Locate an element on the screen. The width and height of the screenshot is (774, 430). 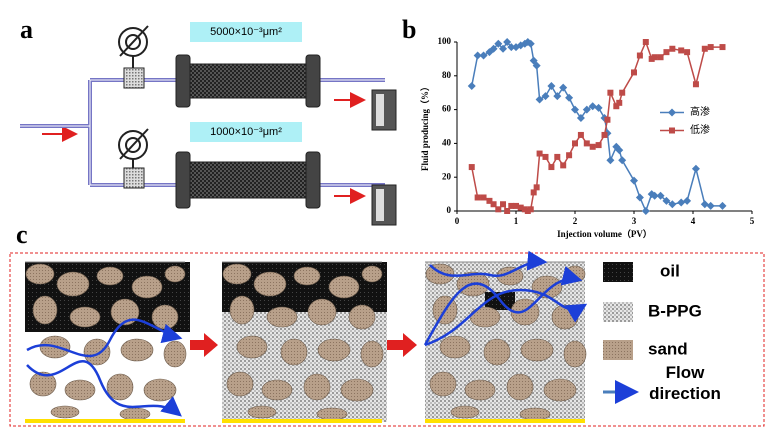
legend-marker is located at coordinates (672, 112).